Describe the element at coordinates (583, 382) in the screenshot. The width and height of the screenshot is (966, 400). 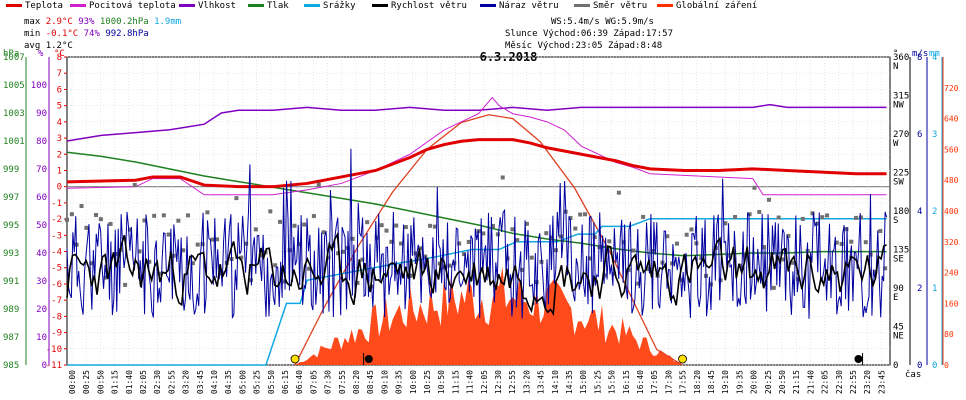
I see `time-tick-label: 15:00` at that location.